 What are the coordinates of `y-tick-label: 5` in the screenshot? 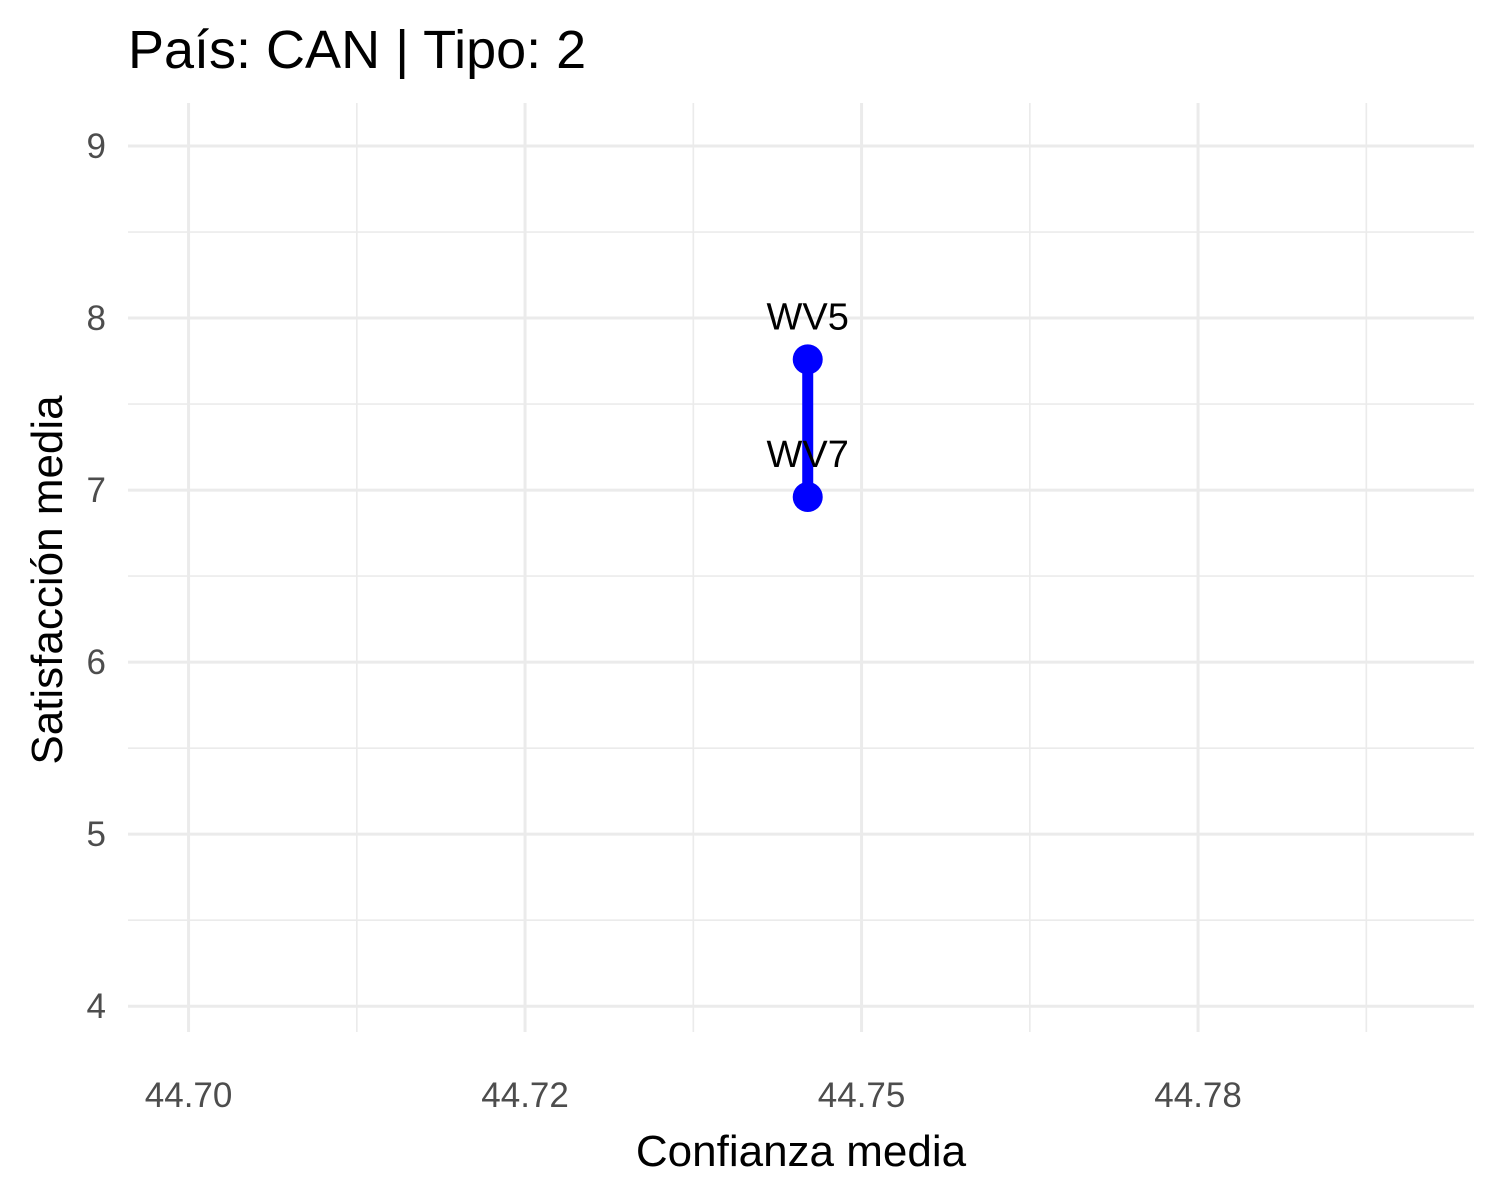 It's located at (96, 834).